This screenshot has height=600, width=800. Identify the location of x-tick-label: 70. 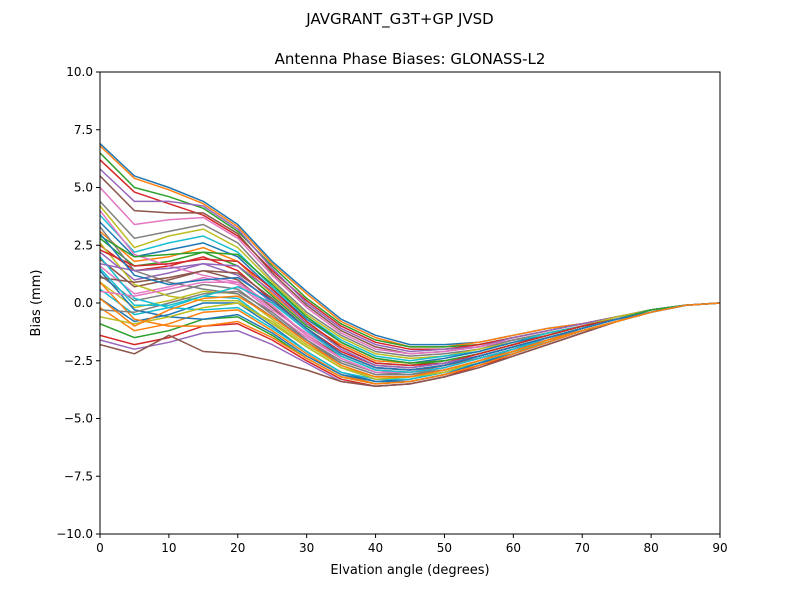
(582, 548).